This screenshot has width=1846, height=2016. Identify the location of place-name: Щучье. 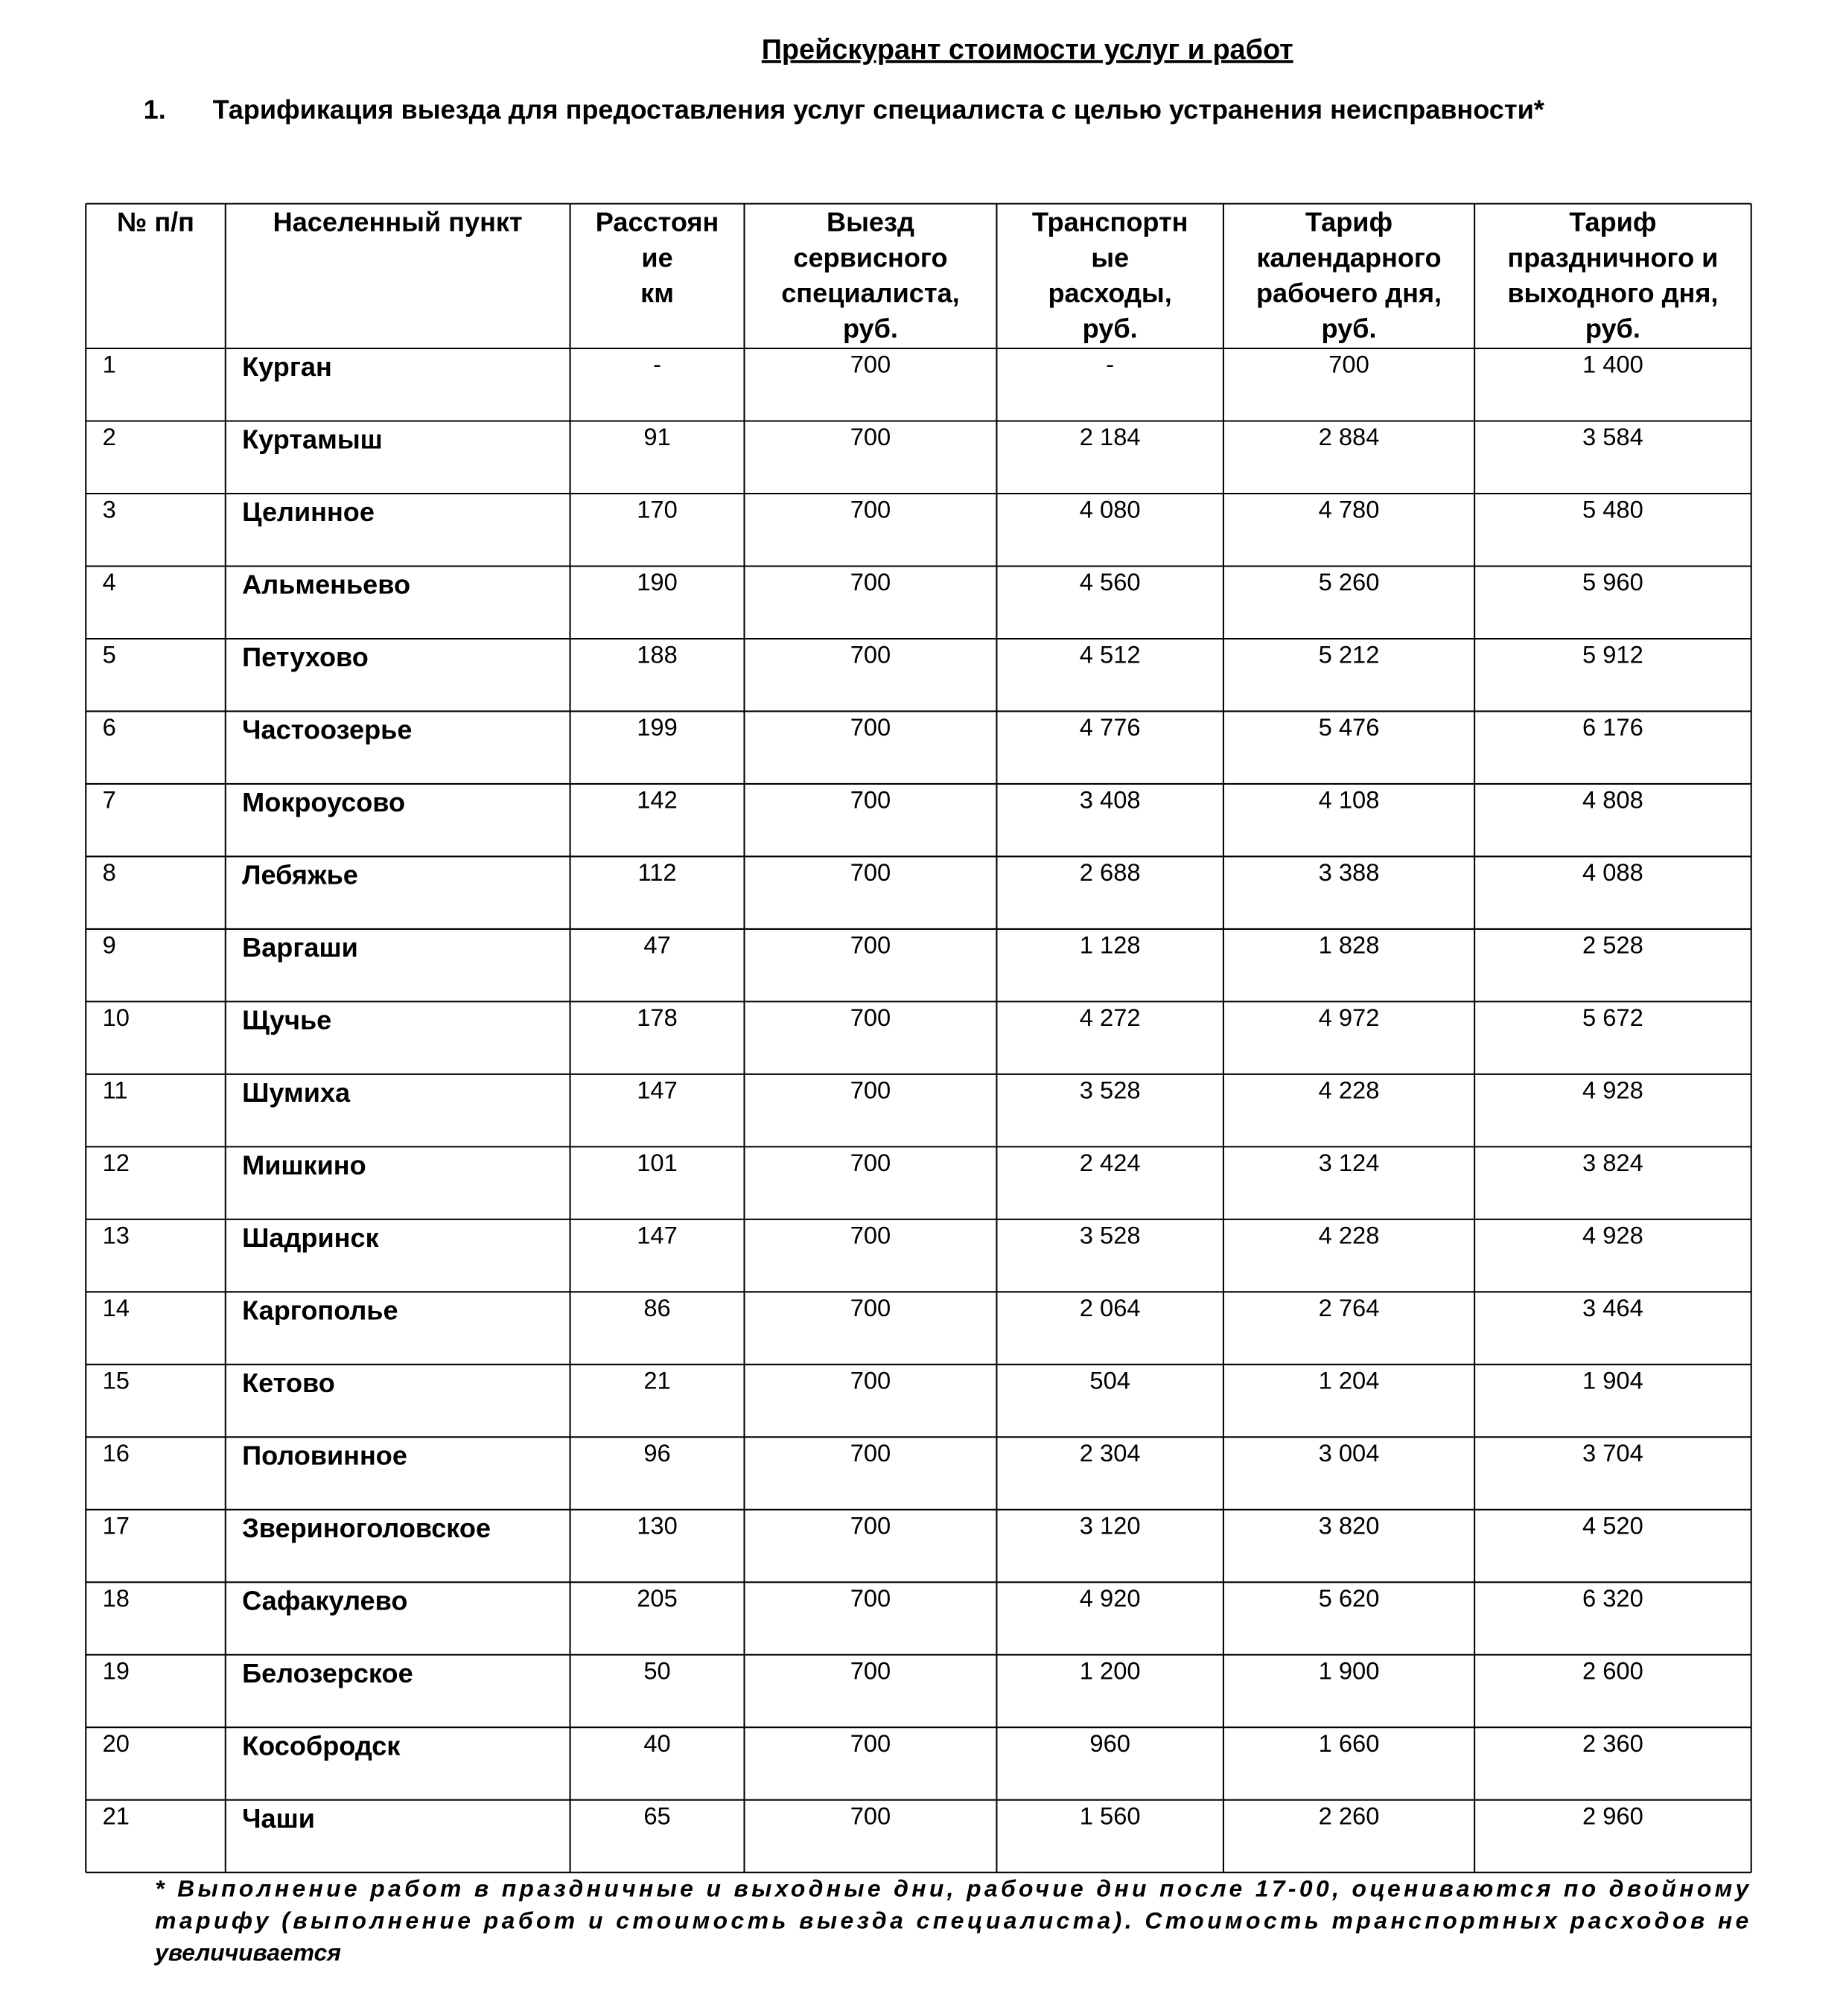
(286, 1019).